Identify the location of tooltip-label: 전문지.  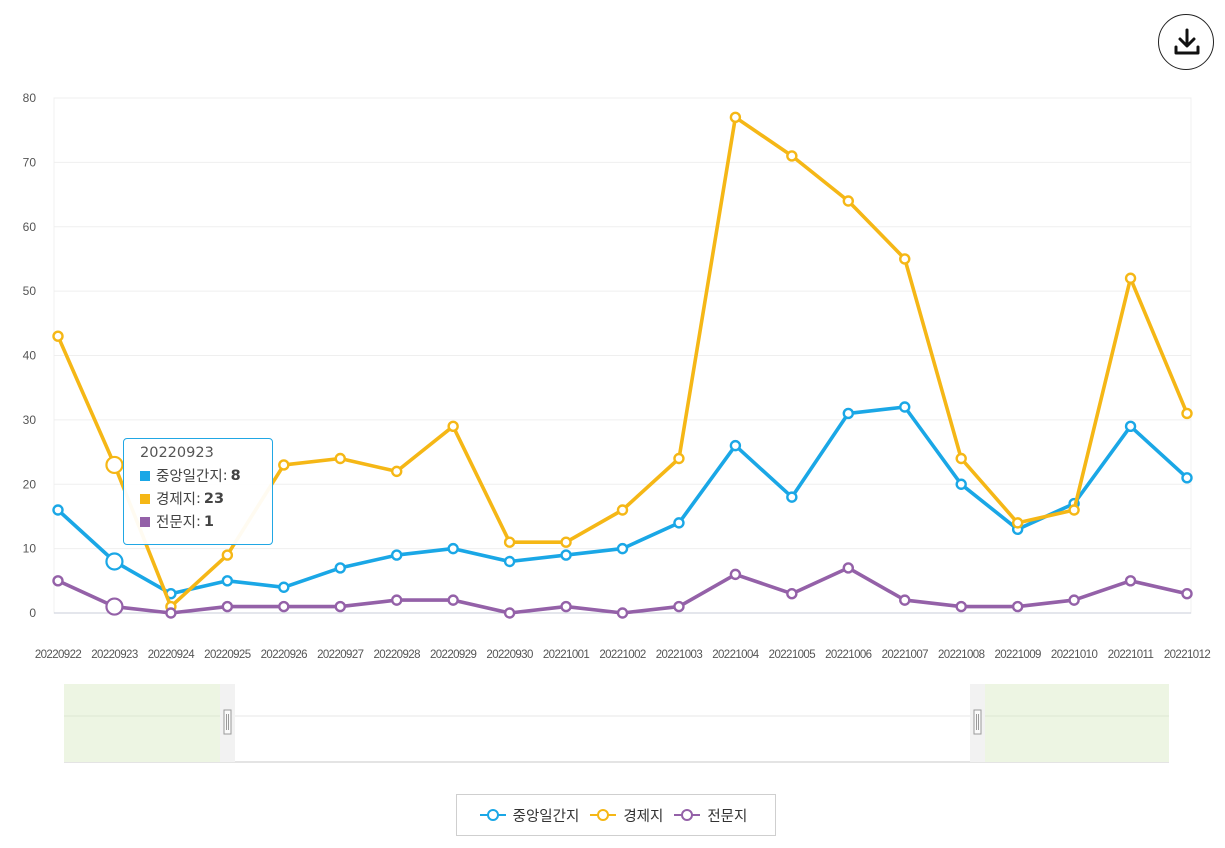
(176, 523).